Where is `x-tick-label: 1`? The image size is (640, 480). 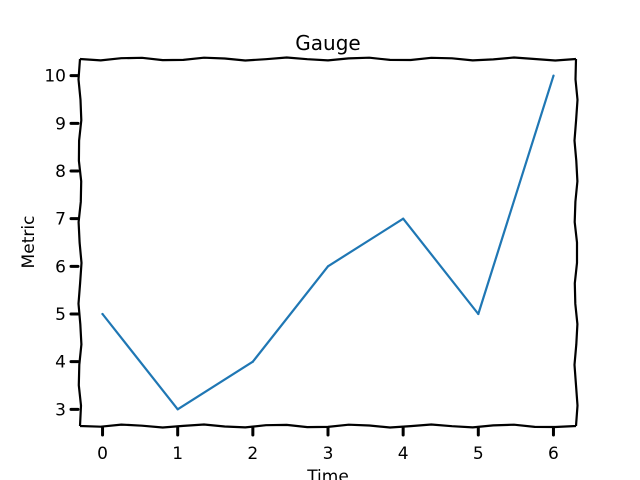
x-tick-label: 1 is located at coordinates (177, 454).